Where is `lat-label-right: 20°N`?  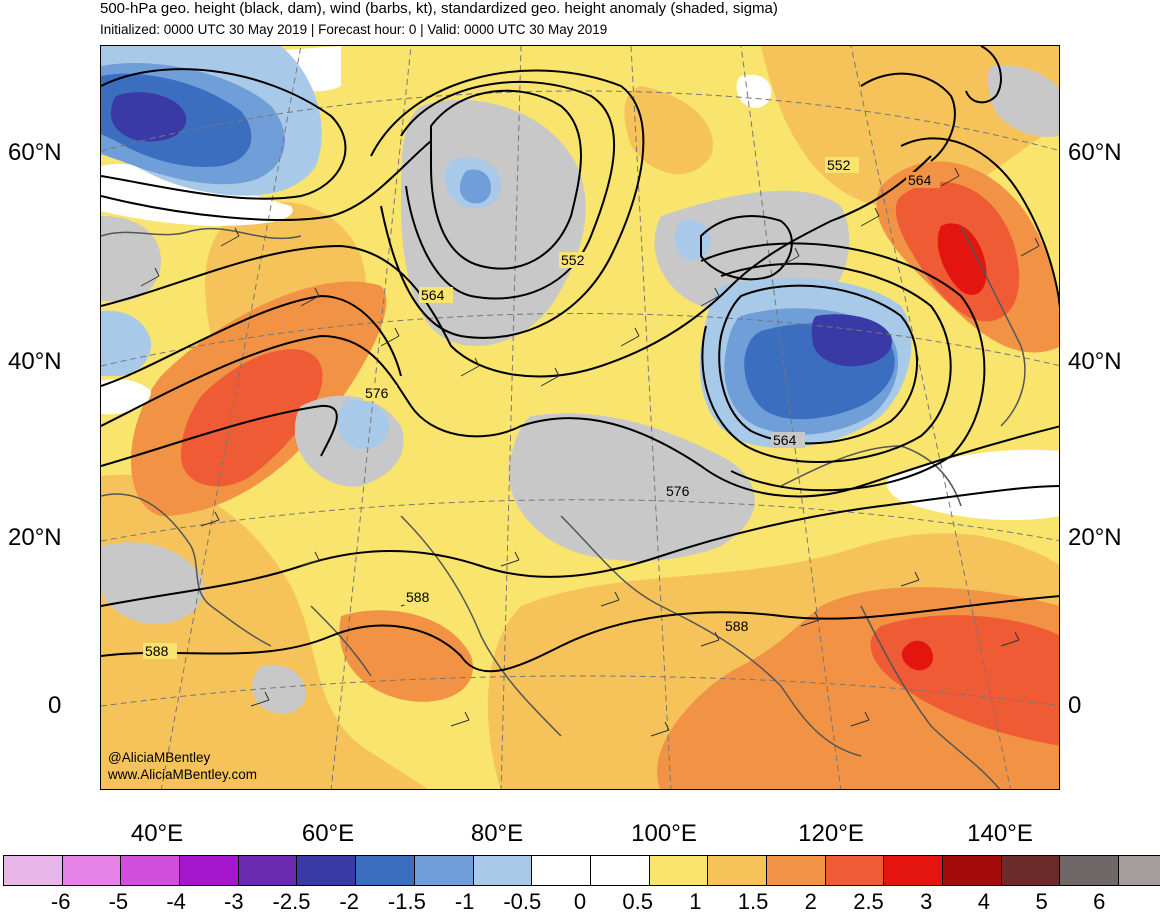
lat-label-right: 20°N is located at coordinates (1095, 537).